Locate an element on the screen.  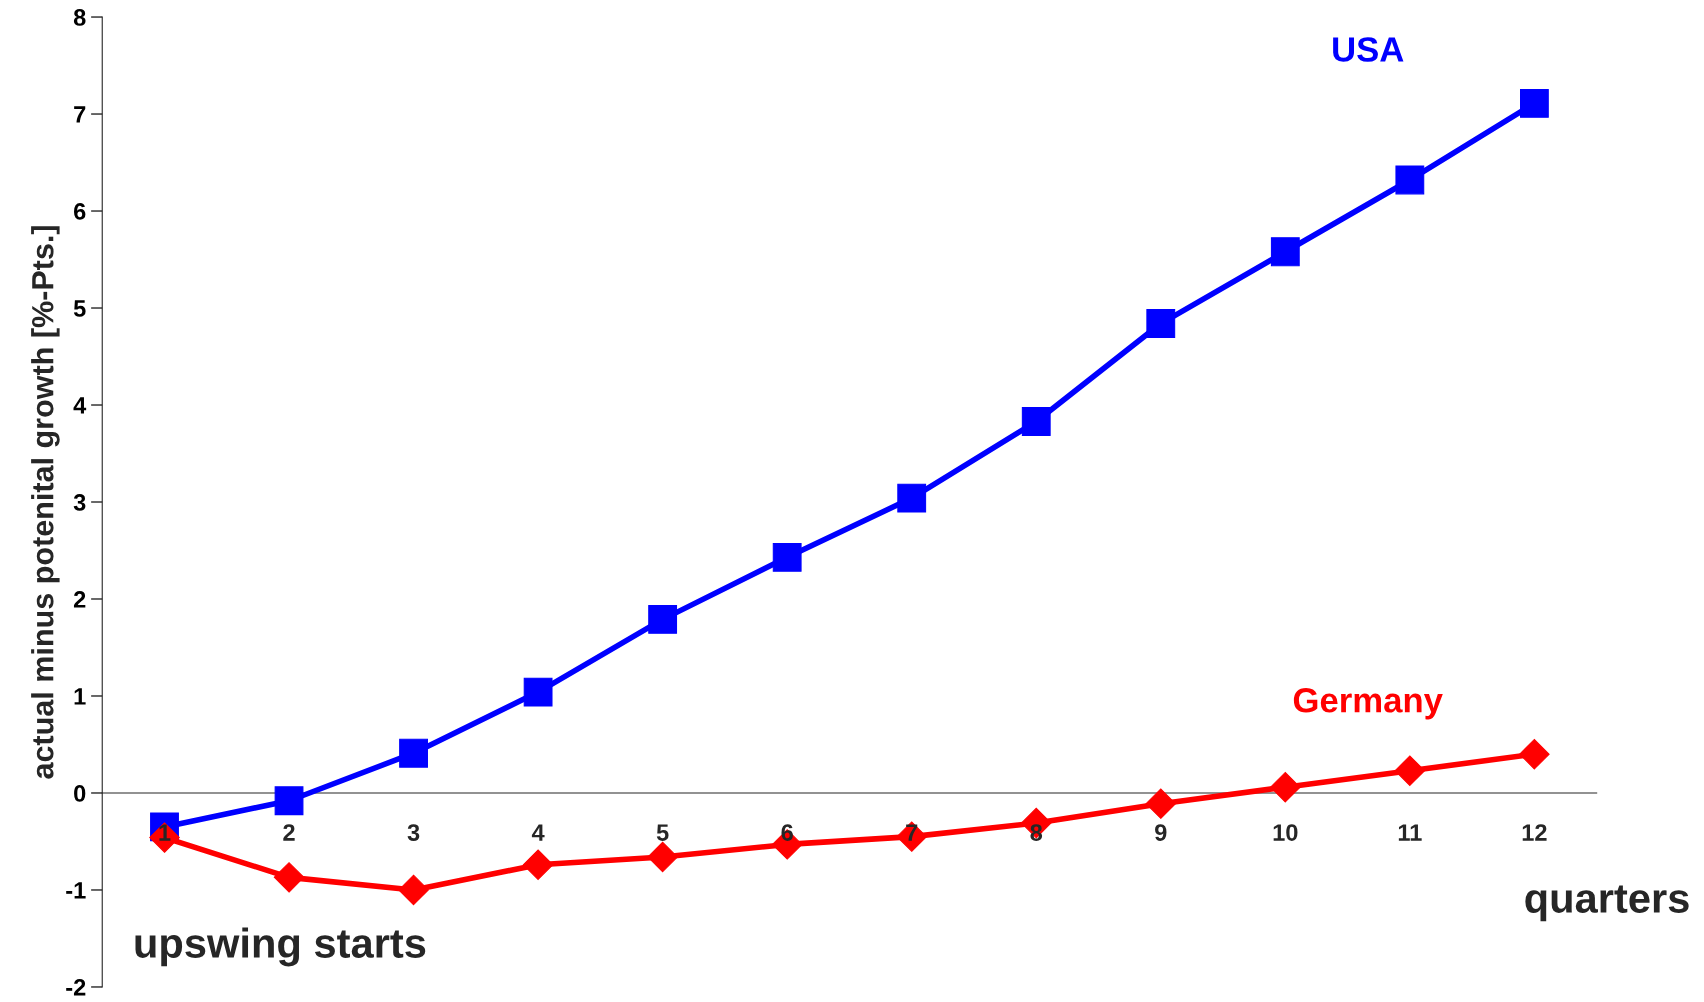
text: USA is located at coordinates (1368, 49).